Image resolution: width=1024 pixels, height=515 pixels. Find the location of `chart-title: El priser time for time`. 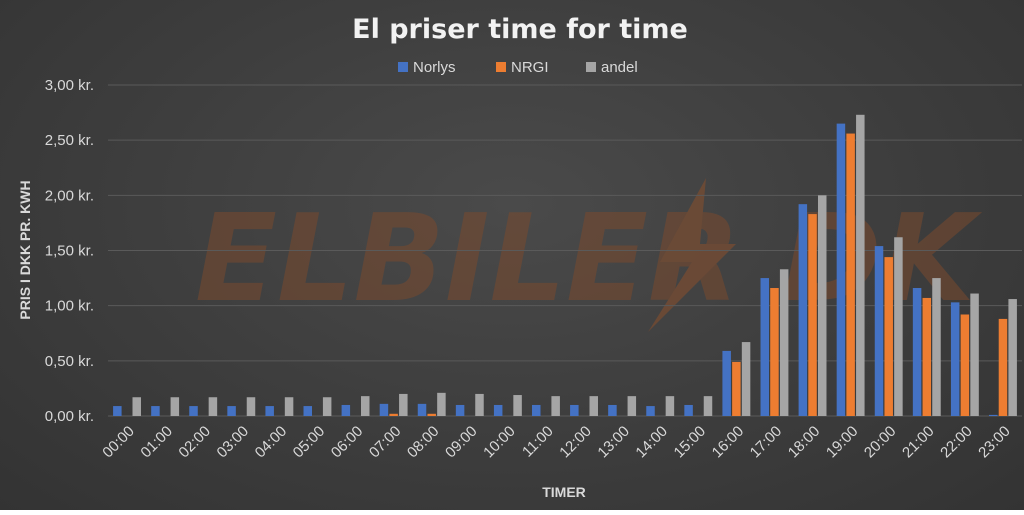

chart-title: El priser time for time is located at coordinates (520, 29).